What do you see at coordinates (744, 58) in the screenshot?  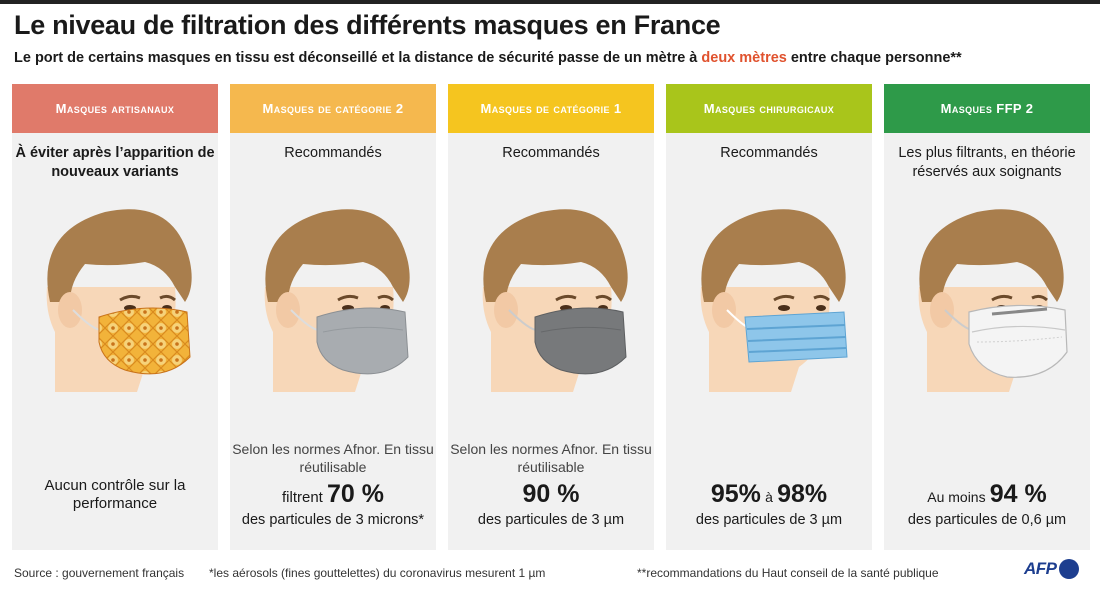 I see `subtitle-highlight: deux mètres` at bounding box center [744, 58].